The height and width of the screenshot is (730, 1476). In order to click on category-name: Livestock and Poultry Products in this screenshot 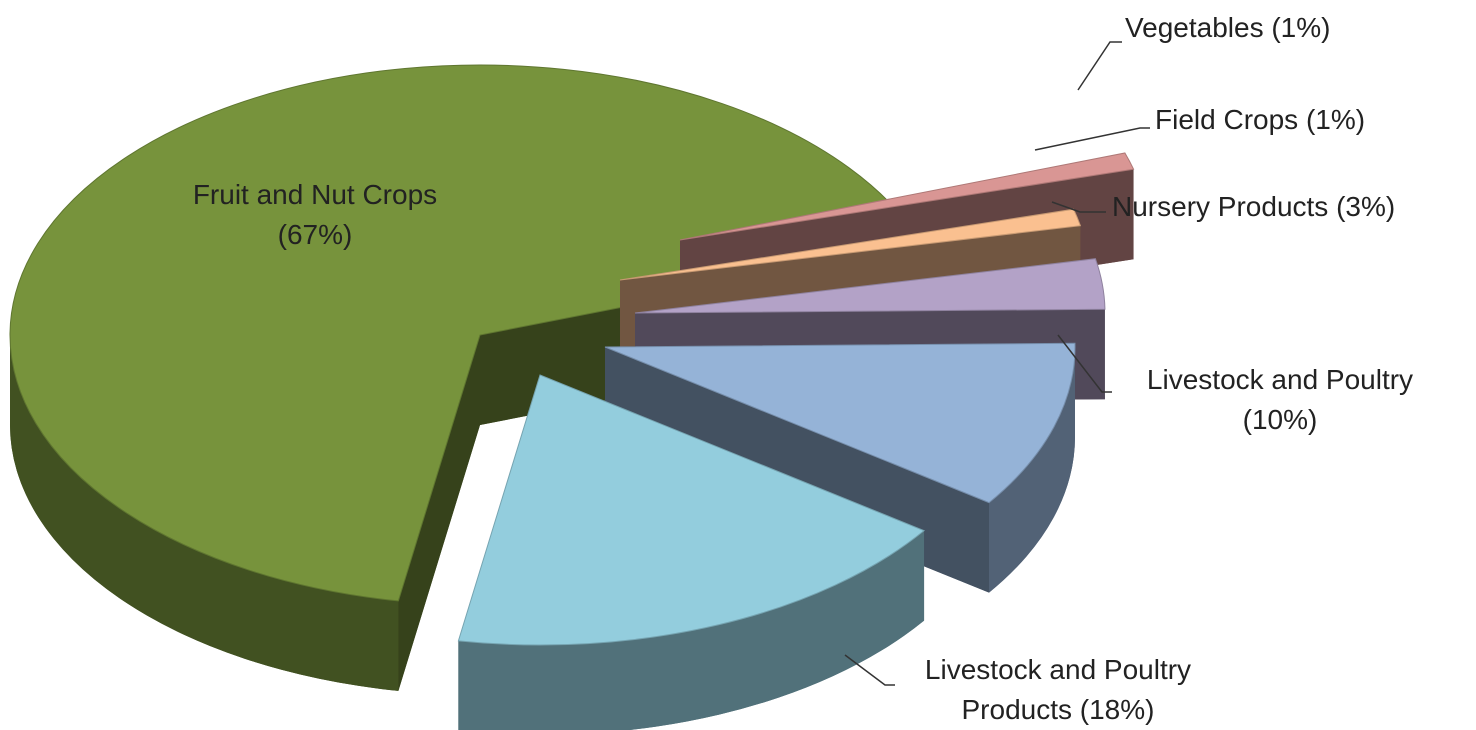, I will do `click(1058, 689)`.